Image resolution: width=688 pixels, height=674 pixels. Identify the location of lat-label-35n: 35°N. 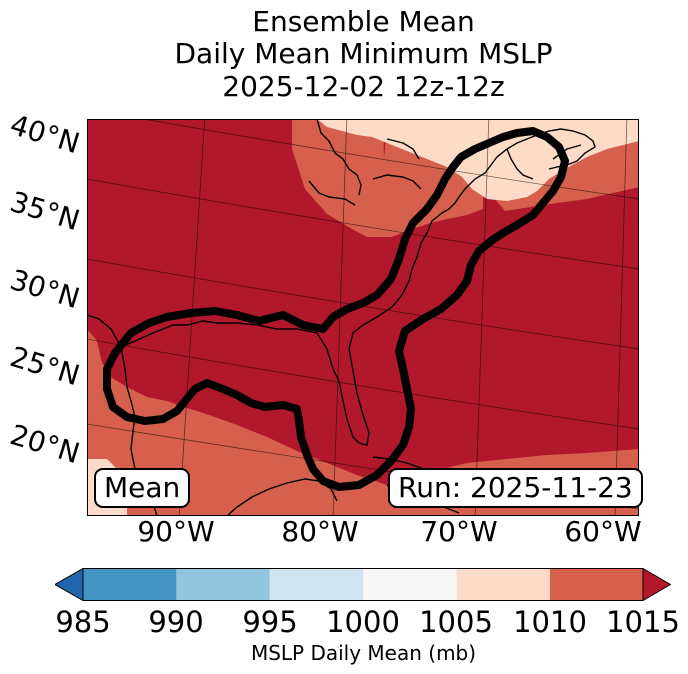
(45, 211).